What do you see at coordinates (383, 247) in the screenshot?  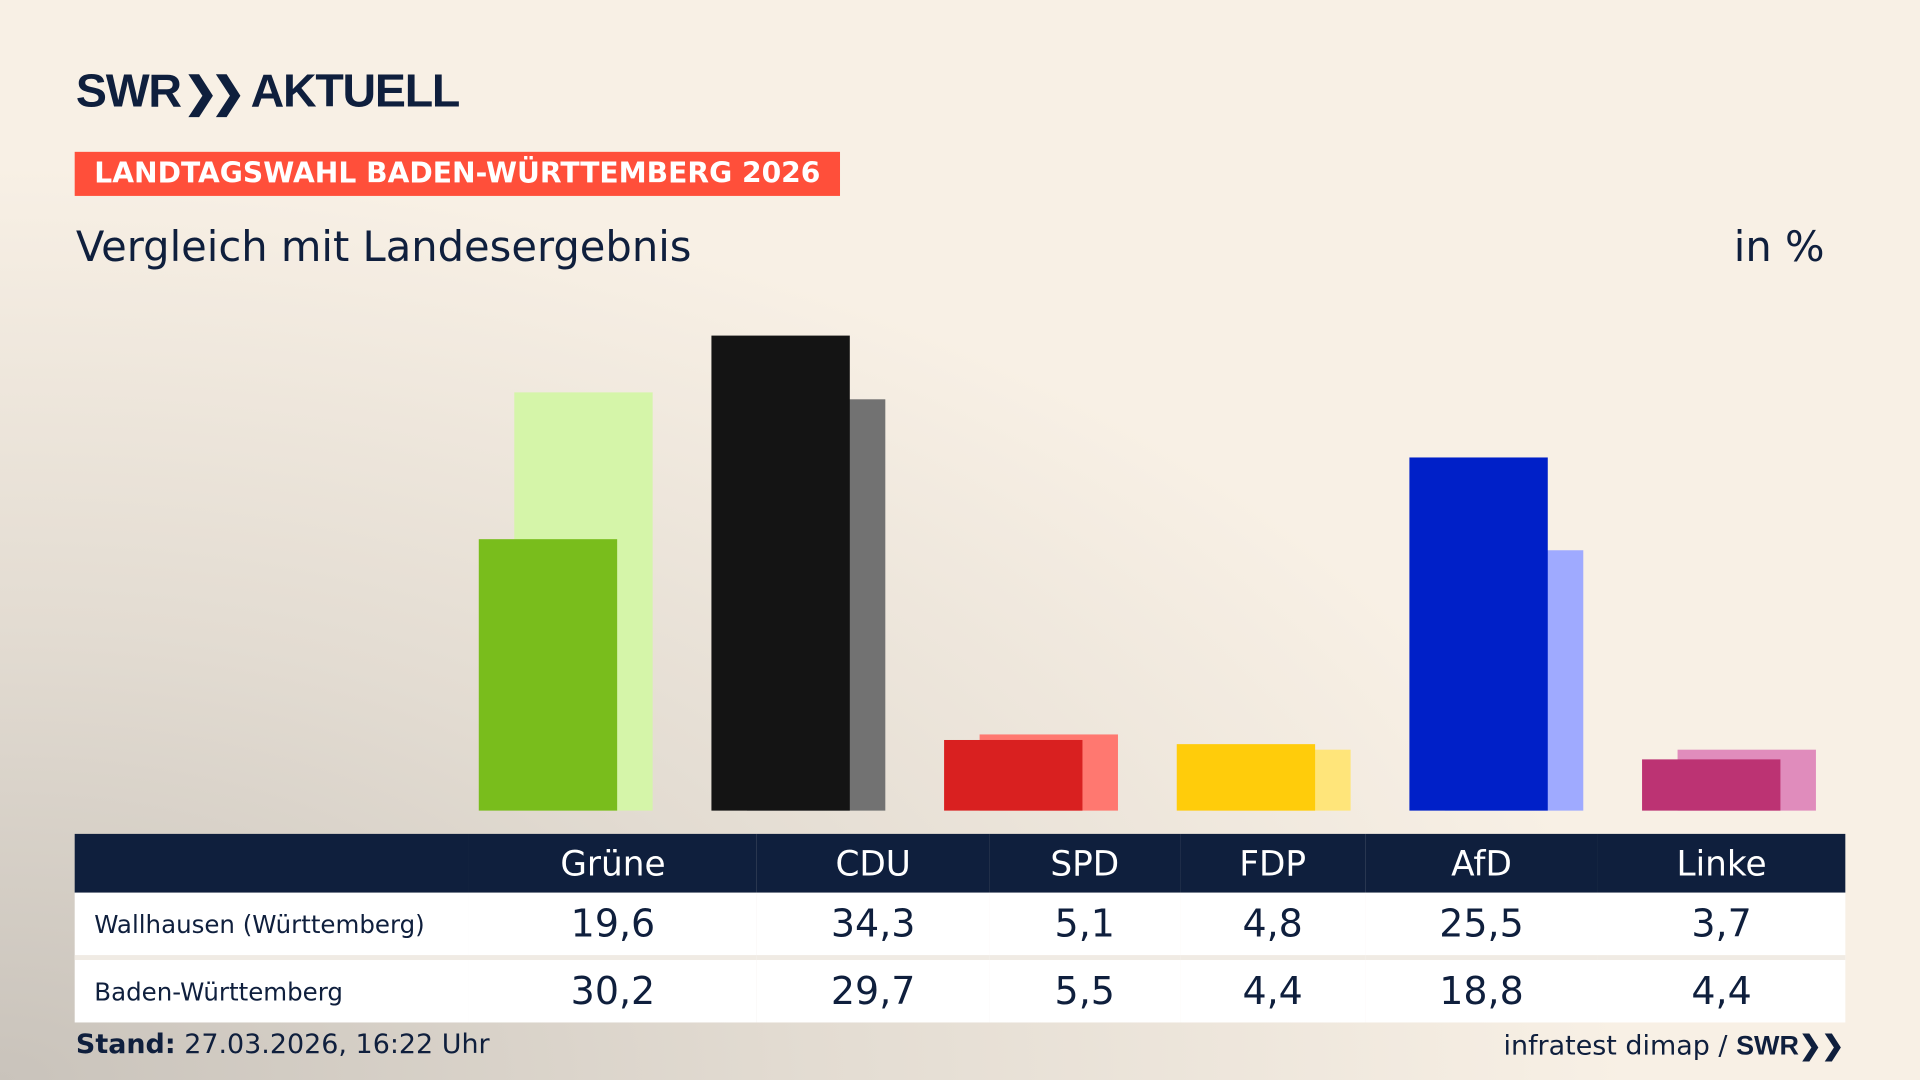 I see `subtitle: Vergleich mit Landesergebnis` at bounding box center [383, 247].